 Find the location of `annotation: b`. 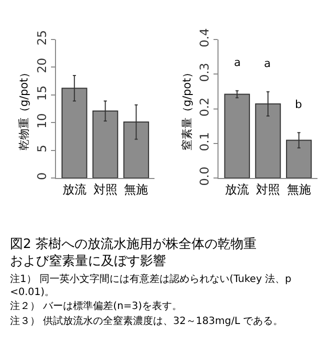

annotation: b is located at coordinates (298, 104).